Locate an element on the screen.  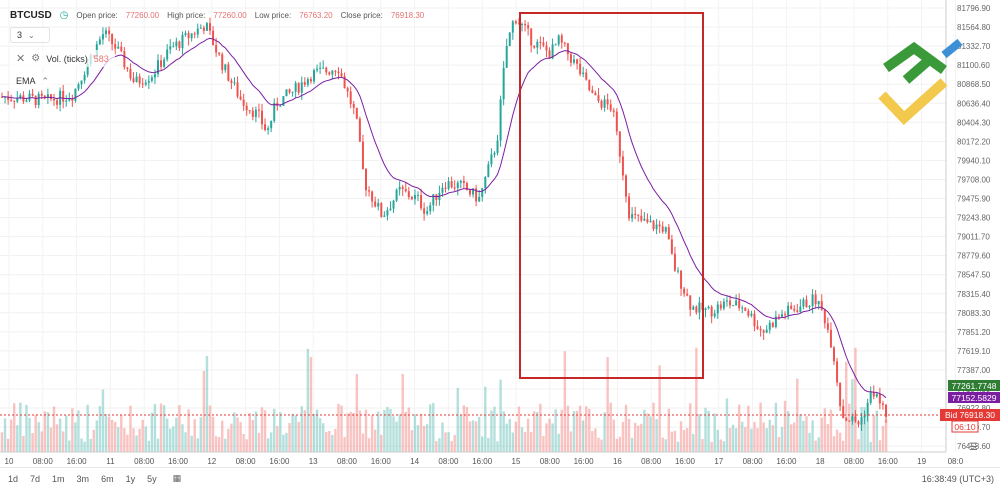
period-select: 3 ⌄ is located at coordinates (30, 35).